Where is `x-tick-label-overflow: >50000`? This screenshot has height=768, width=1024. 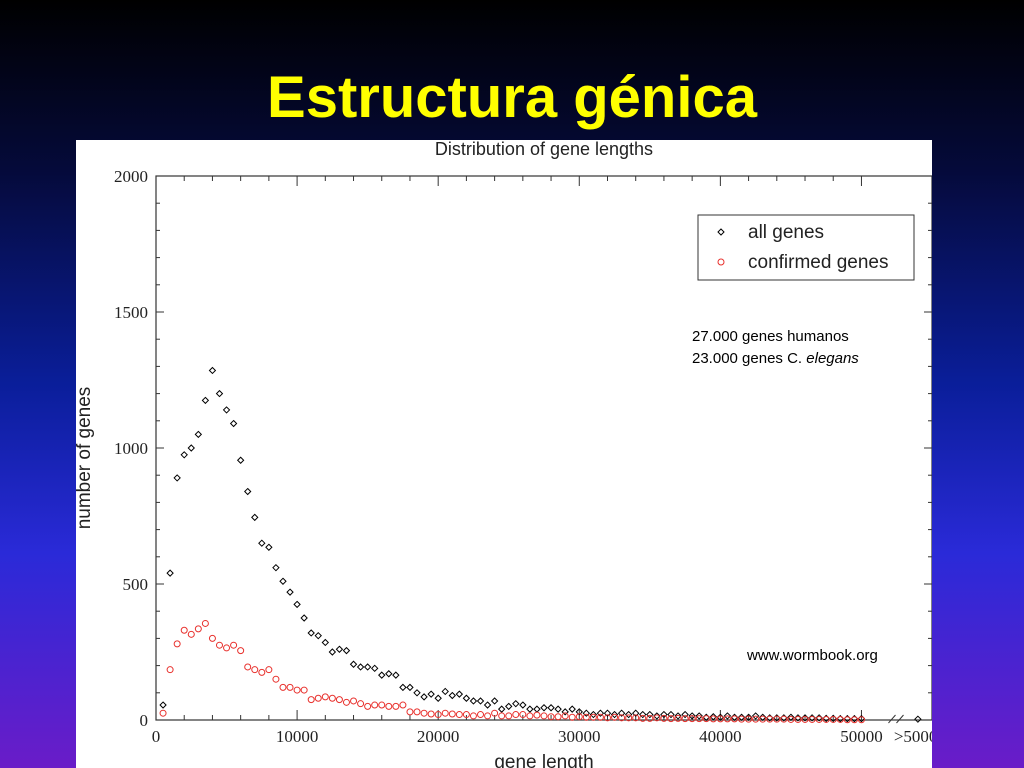 x-tick-label-overflow: >50000 is located at coordinates (913, 736).